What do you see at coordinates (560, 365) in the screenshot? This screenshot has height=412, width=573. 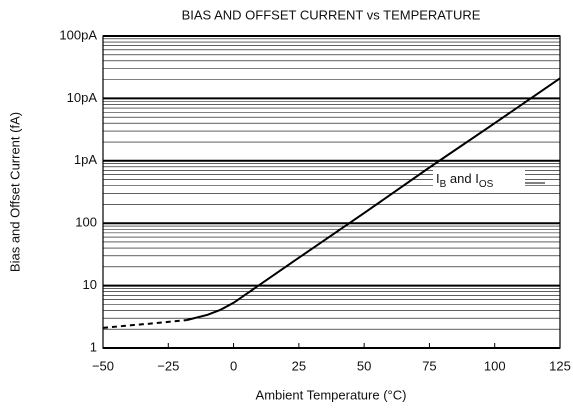 I see `x-tick-label: 125` at bounding box center [560, 365].